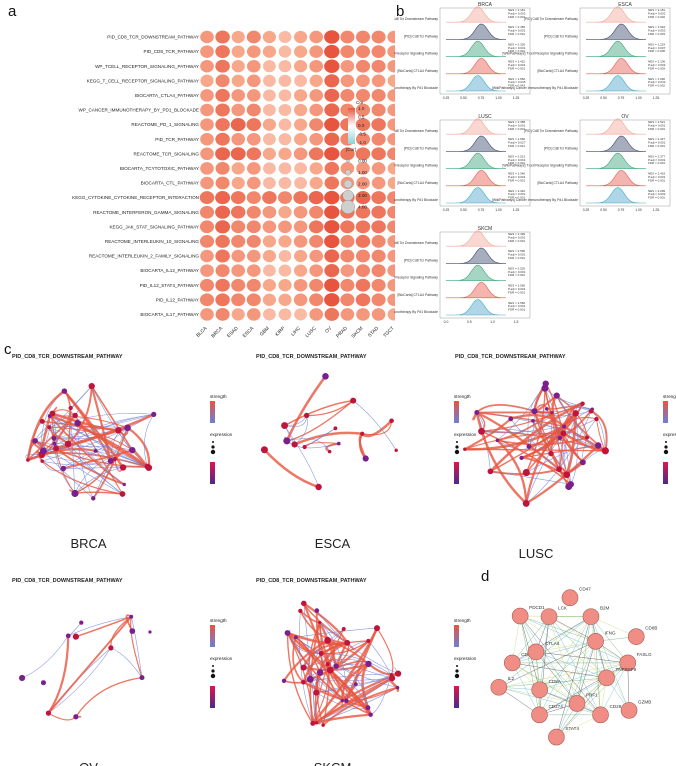  Describe the element at coordinates (169, 285) in the screenshot. I see `row-label: PID_IL12_STAT4_PATHWAY` at that location.